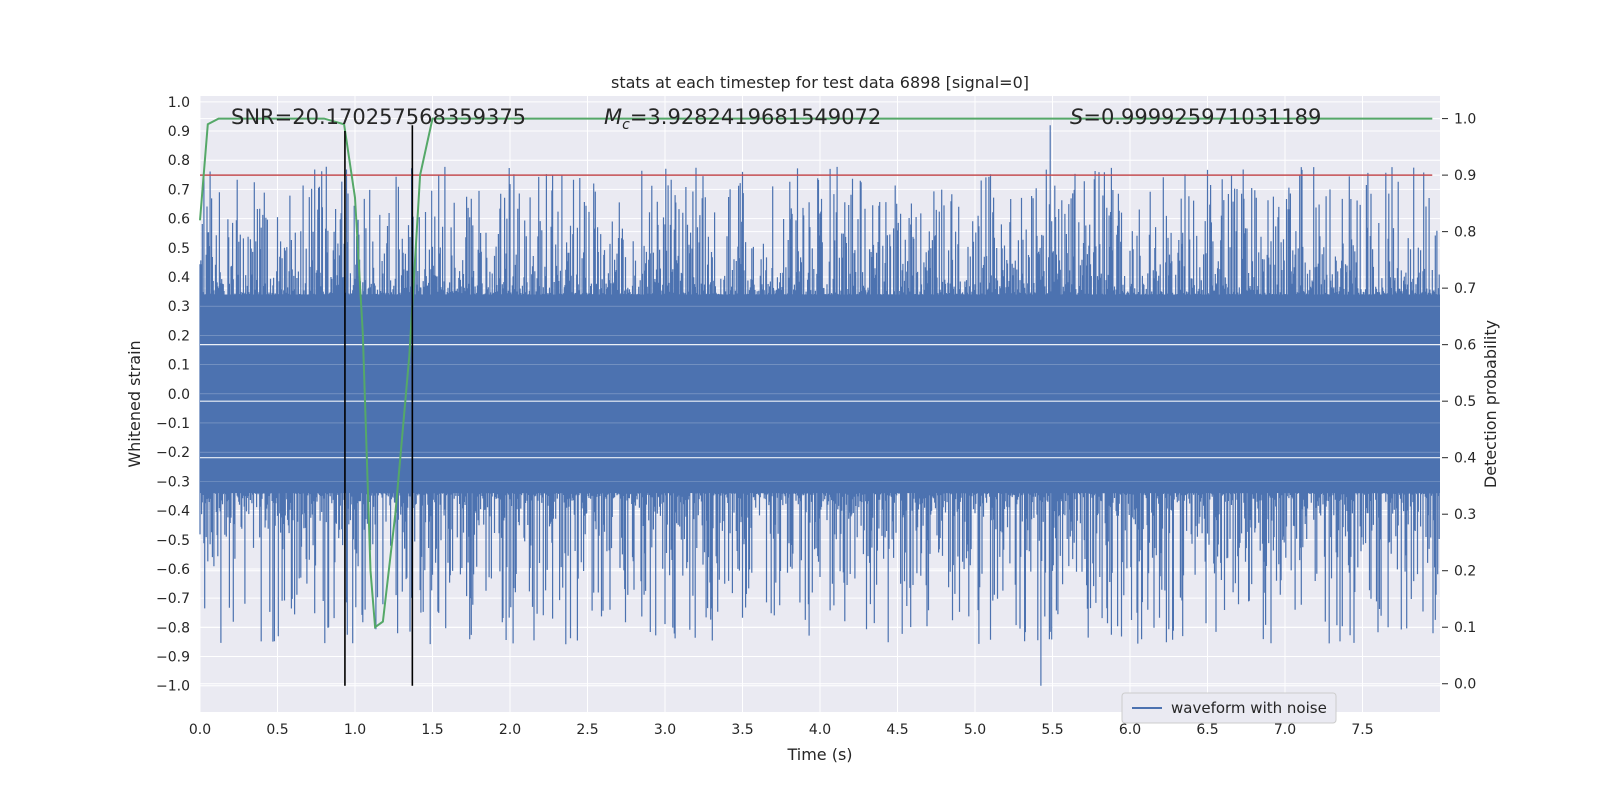  What do you see at coordinates (134, 403) in the screenshot?
I see `y-axis-label: Whitened strain` at bounding box center [134, 403].